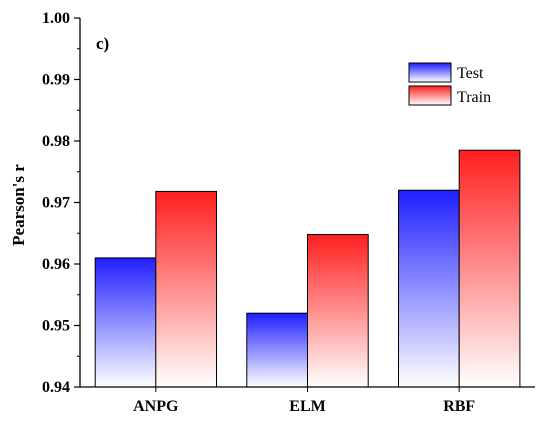  I want to click on panel-label: c), so click(102, 43).